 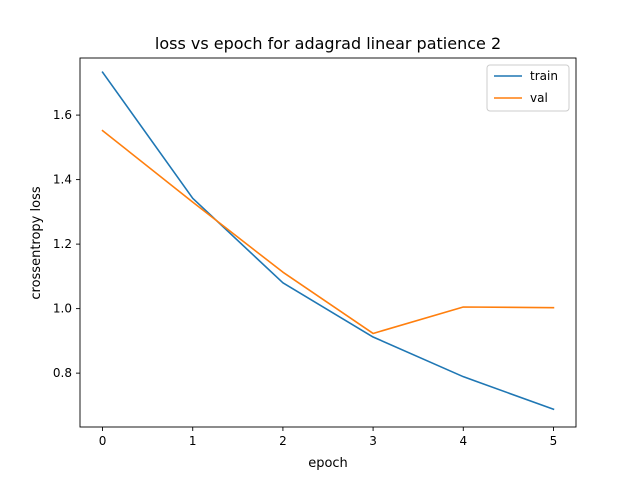 I want to click on x-tick-label: 2, so click(x=283, y=441).